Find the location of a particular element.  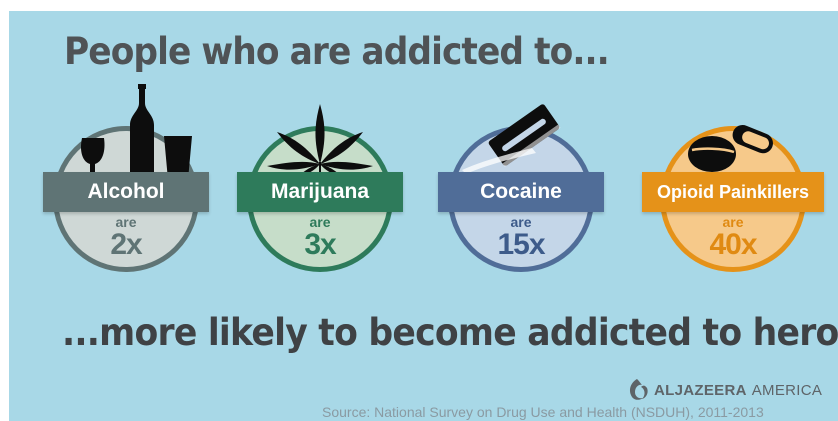

badge-alcohol: Alcohol are 2x is located at coordinates (126, 178).